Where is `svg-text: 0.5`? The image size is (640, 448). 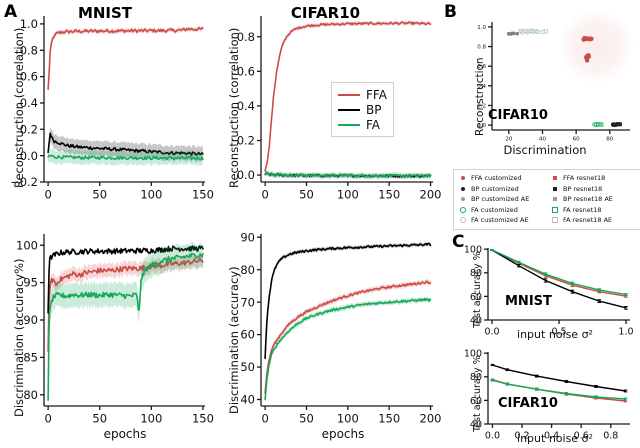
svg-text: 0.5 is located at coordinates (558, 332).